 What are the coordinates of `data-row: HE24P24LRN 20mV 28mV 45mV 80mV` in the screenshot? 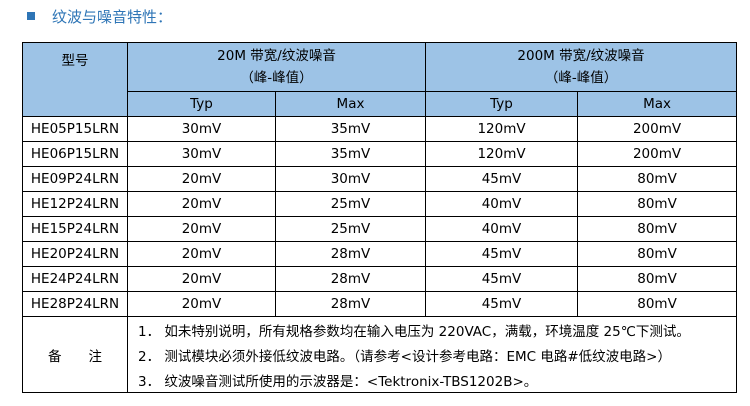 It's located at (380, 279).